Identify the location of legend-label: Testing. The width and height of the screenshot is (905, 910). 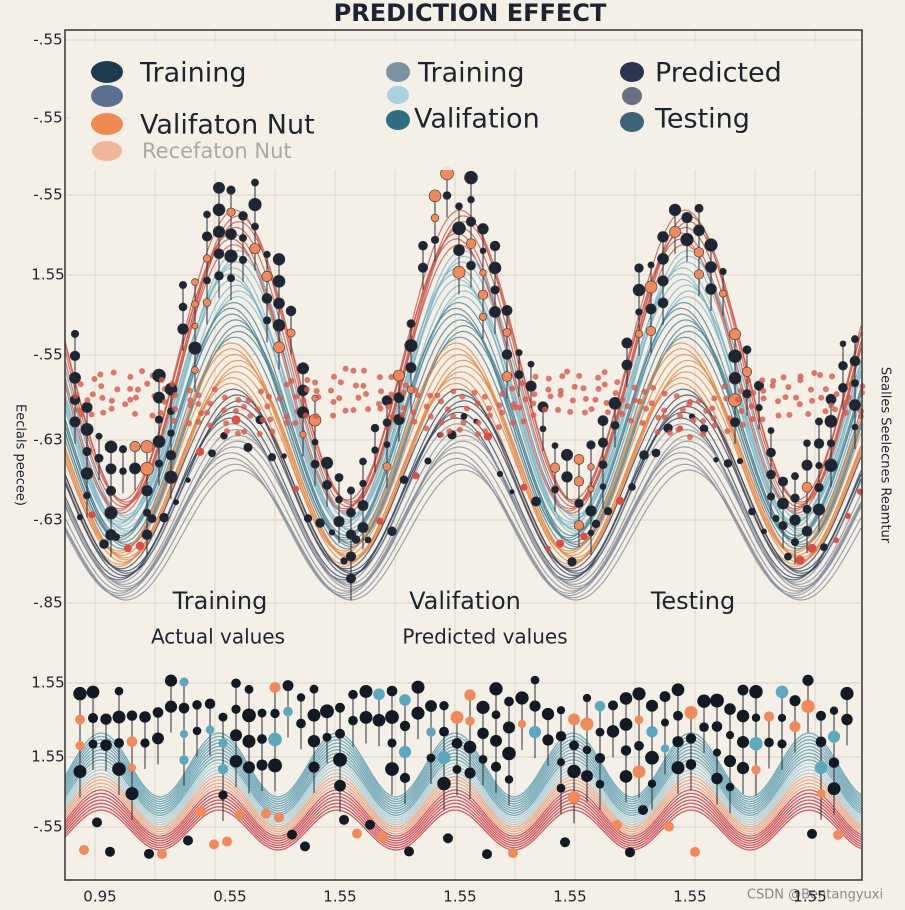
(702, 119).